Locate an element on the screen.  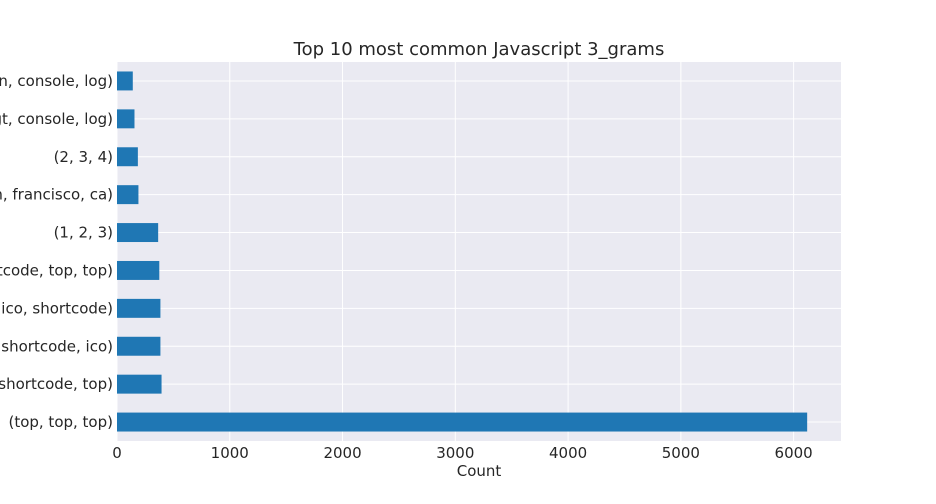
x-tick-label: 6000 is located at coordinates (794, 453).